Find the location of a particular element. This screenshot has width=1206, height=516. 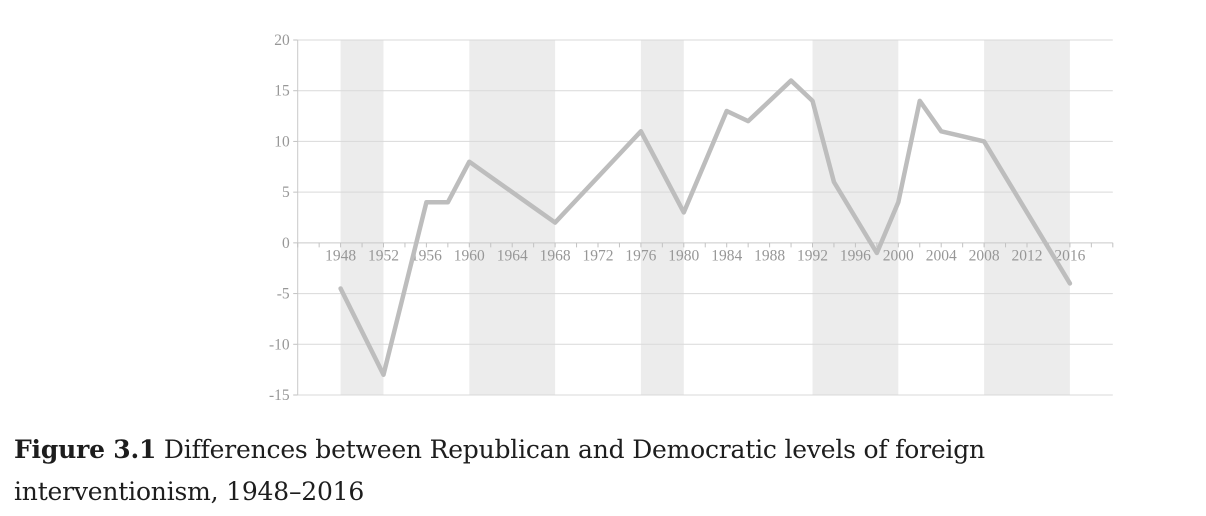

y-tick-label: -15 is located at coordinates (279, 395).